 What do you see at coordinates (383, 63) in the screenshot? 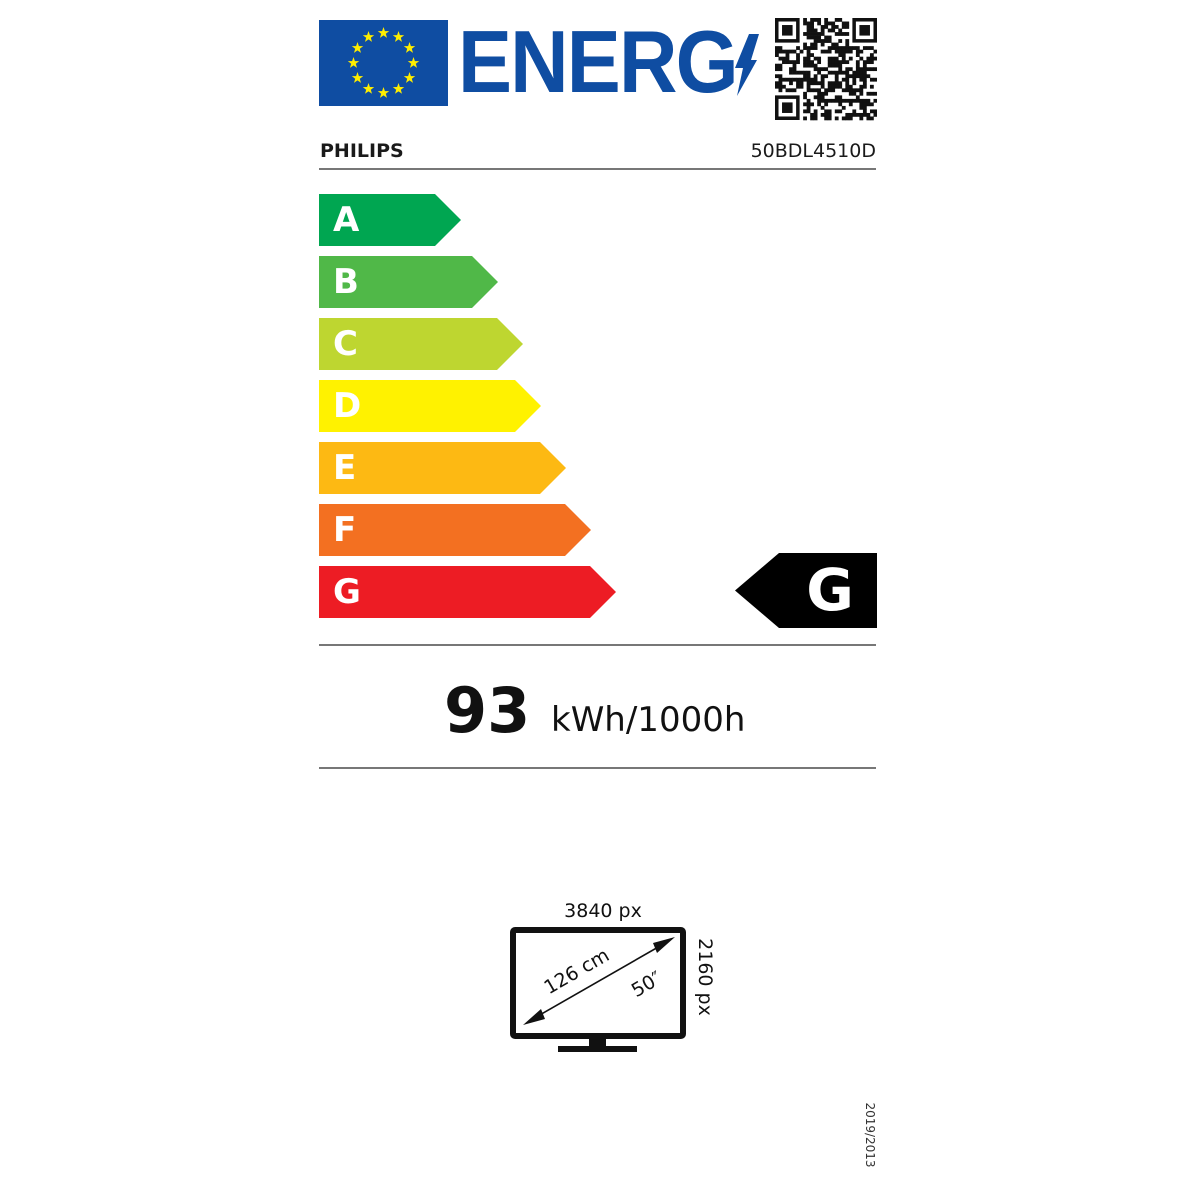
I see `eu-flag-logo` at bounding box center [383, 63].